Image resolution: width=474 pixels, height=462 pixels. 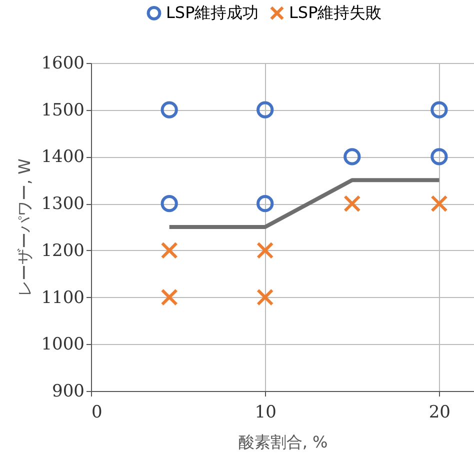 I want to click on legend-label: LSP維持失敗, so click(x=335, y=12).